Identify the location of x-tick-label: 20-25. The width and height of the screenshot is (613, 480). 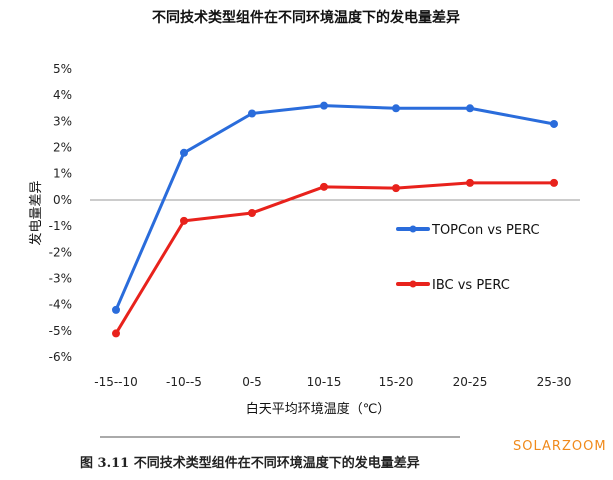
(470, 382).